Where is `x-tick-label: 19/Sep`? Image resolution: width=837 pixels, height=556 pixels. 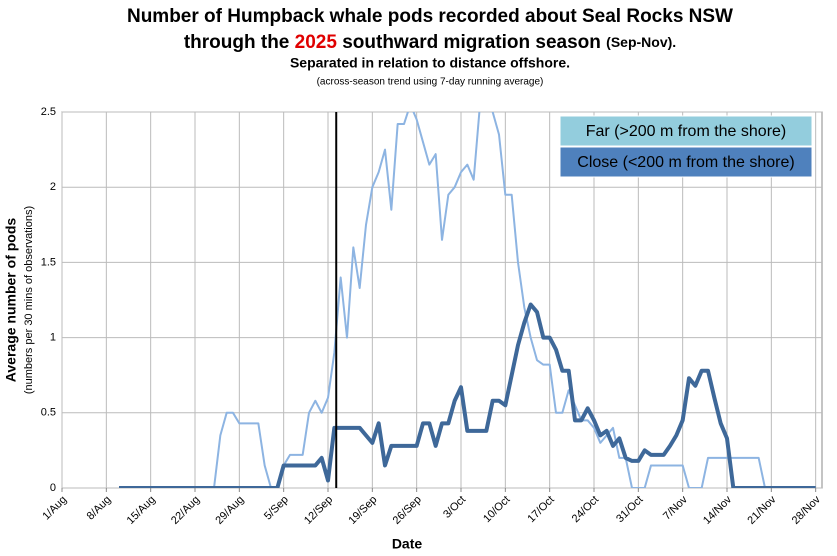 x-tick-label: 19/Sep is located at coordinates (362, 510).